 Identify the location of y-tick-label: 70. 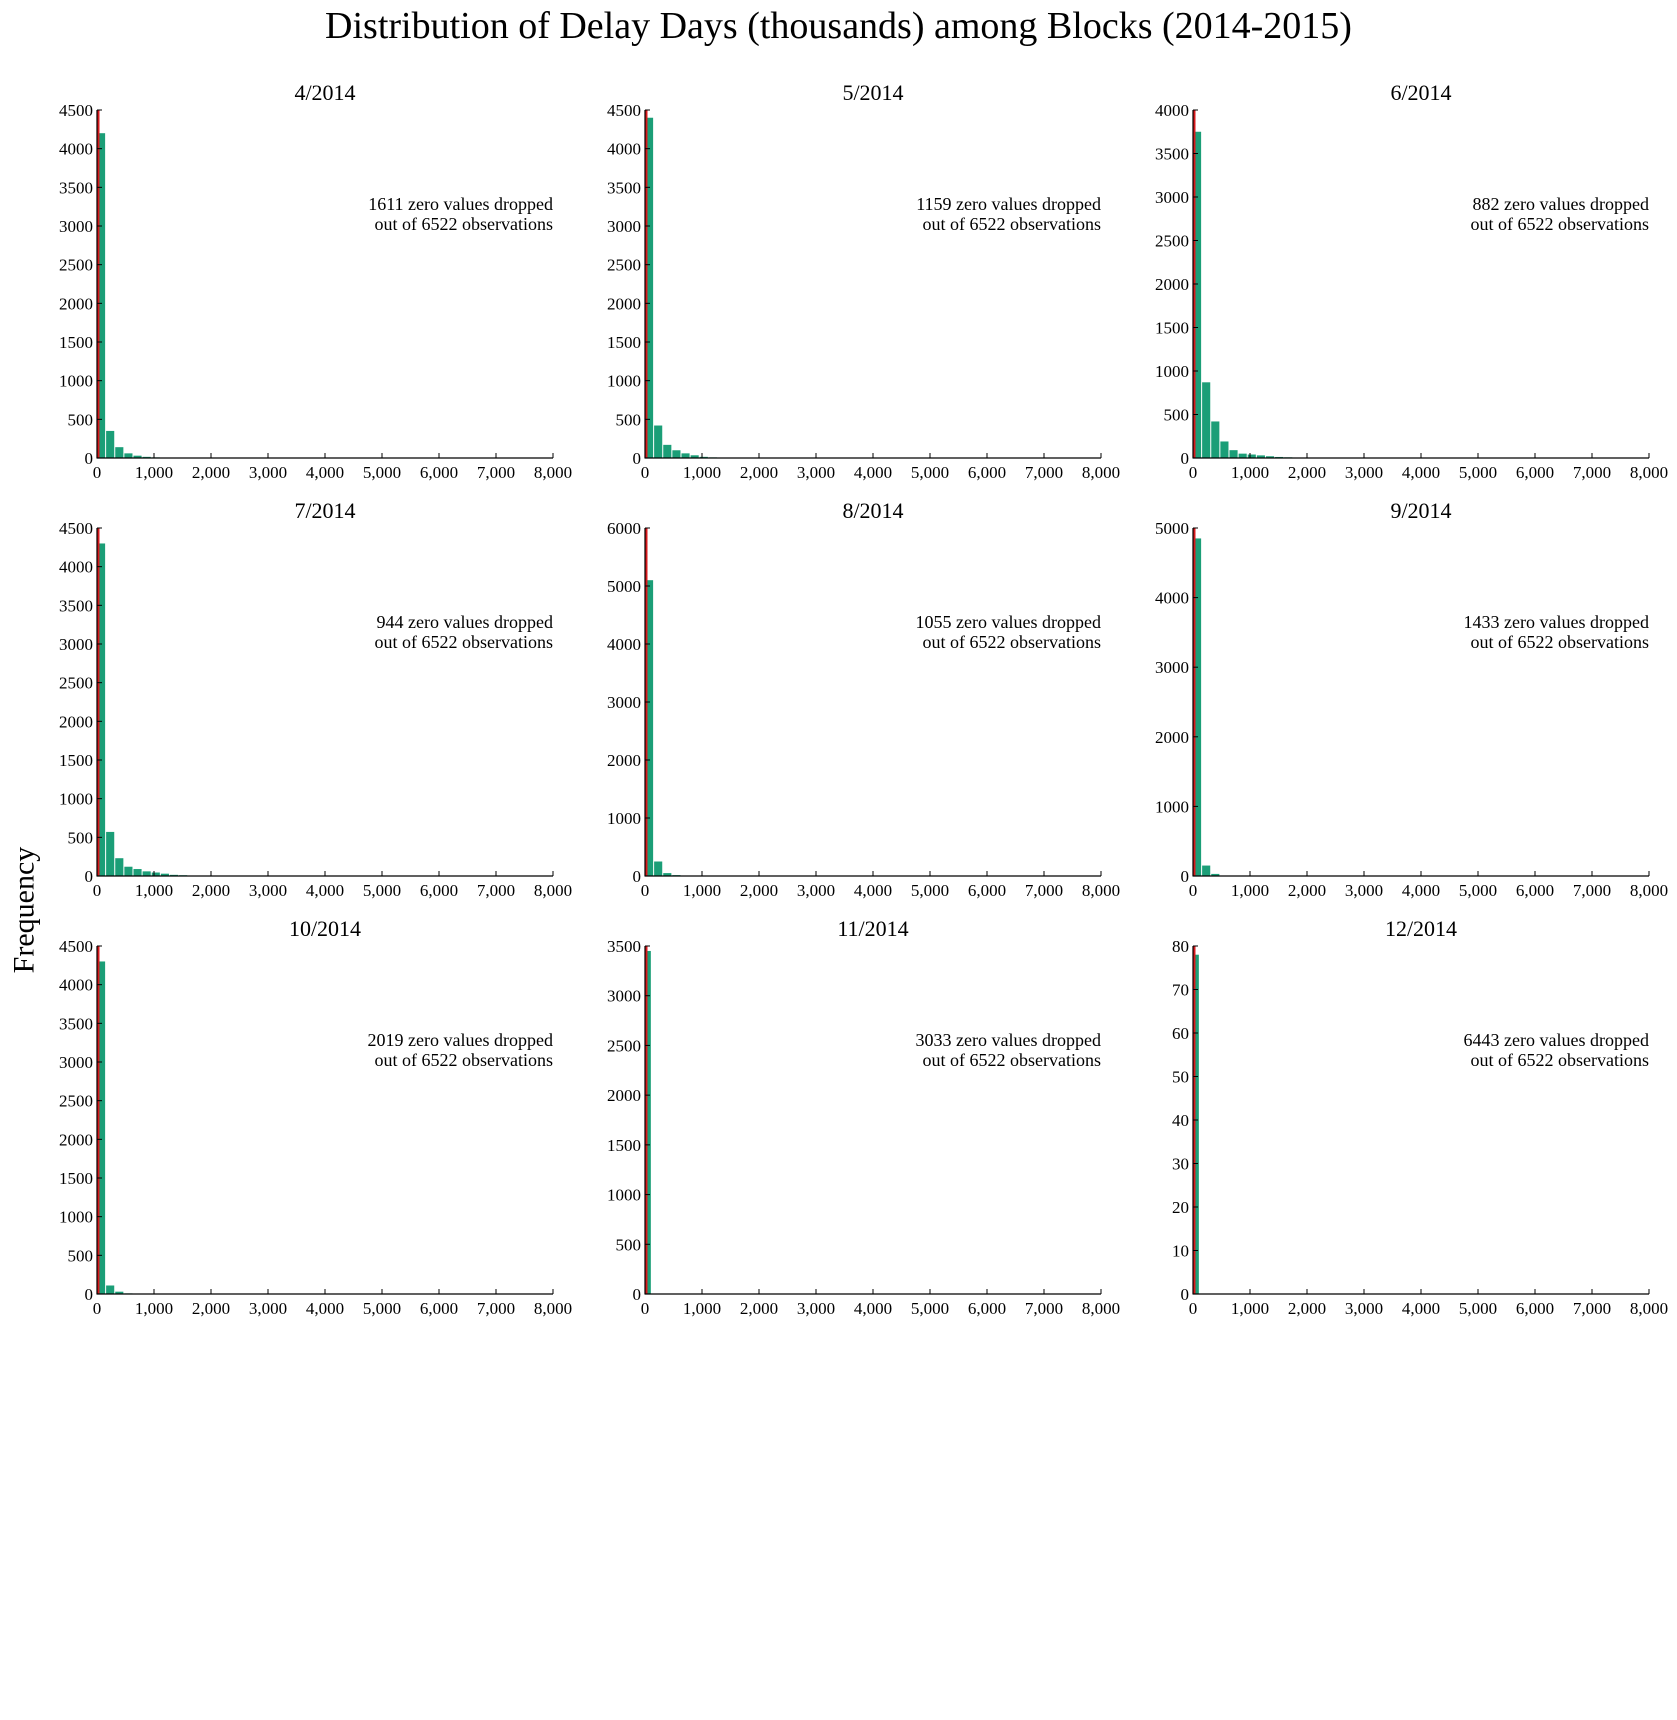
(1180, 990).